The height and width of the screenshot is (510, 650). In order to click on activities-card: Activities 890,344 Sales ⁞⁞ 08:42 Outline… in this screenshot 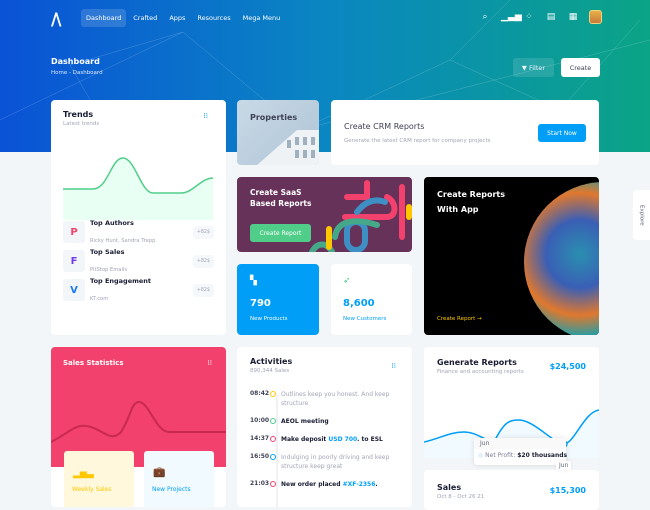, I will do `click(324, 427)`.